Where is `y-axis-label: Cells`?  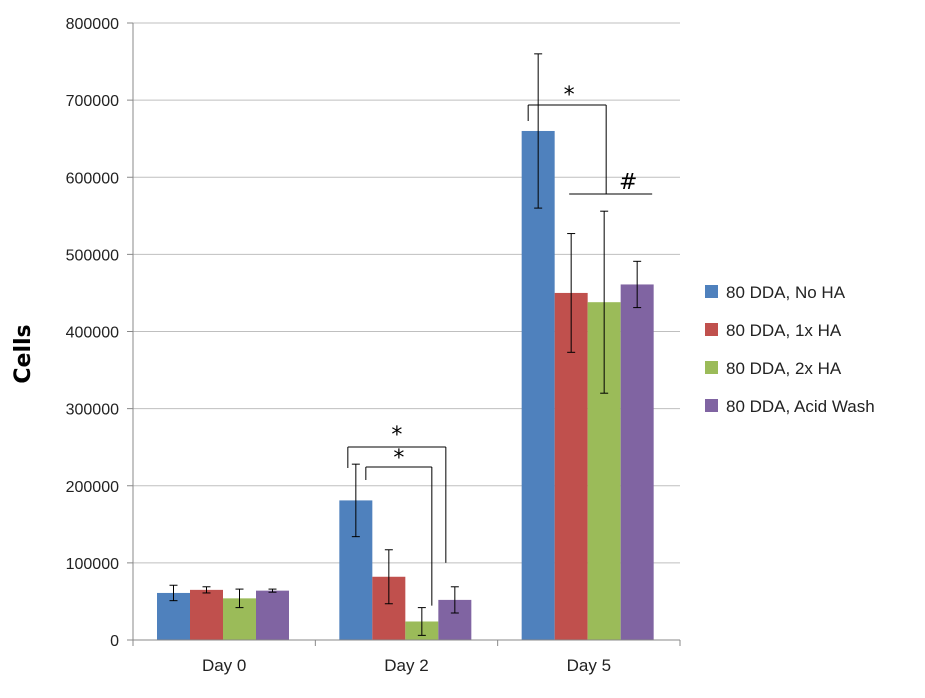
y-axis-label: Cells is located at coordinates (23, 353).